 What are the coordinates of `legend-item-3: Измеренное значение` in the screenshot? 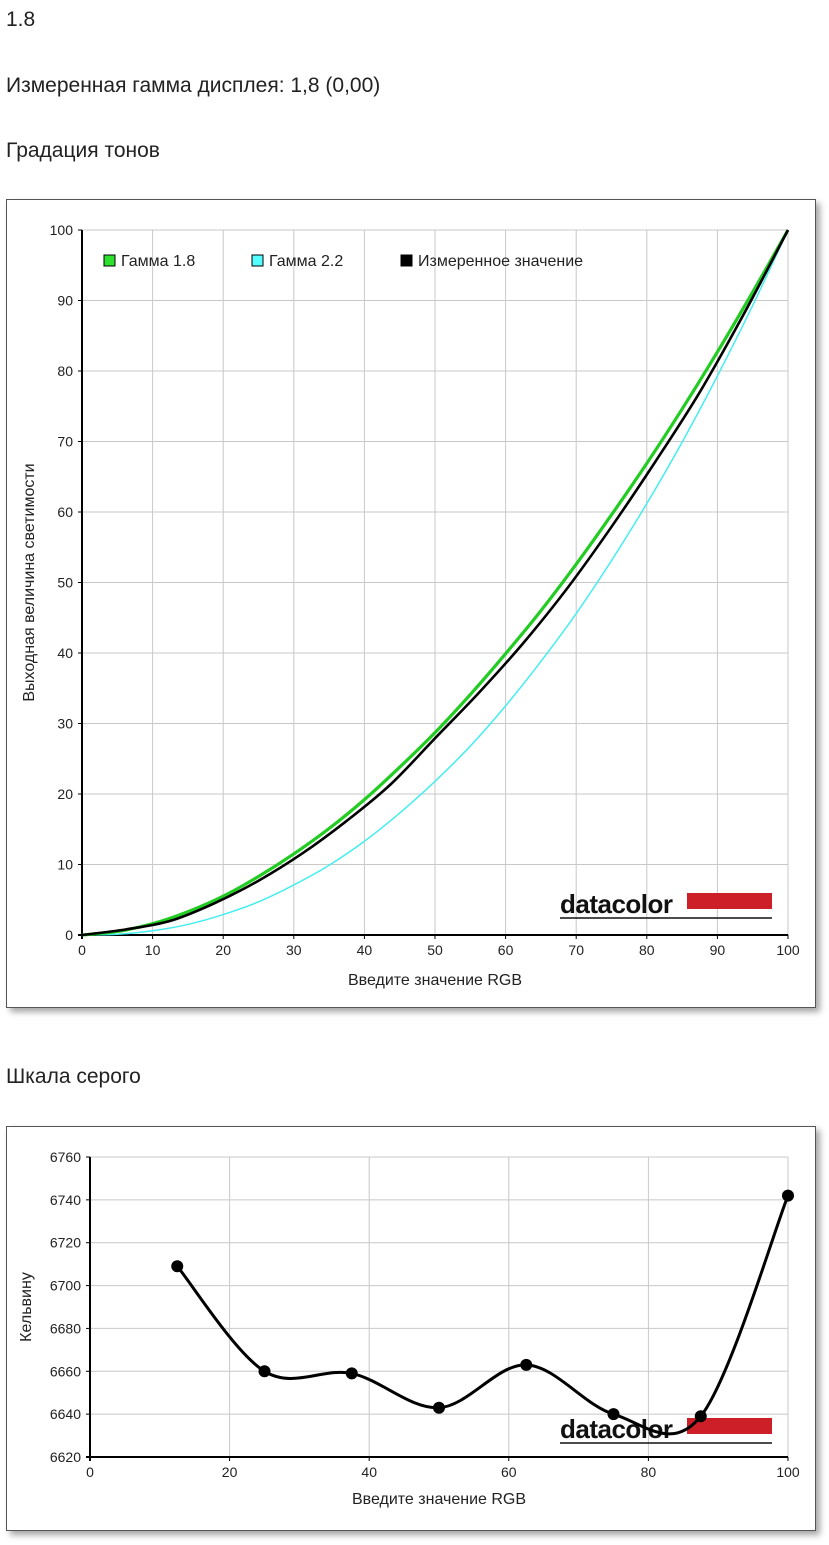 It's located at (491, 261).